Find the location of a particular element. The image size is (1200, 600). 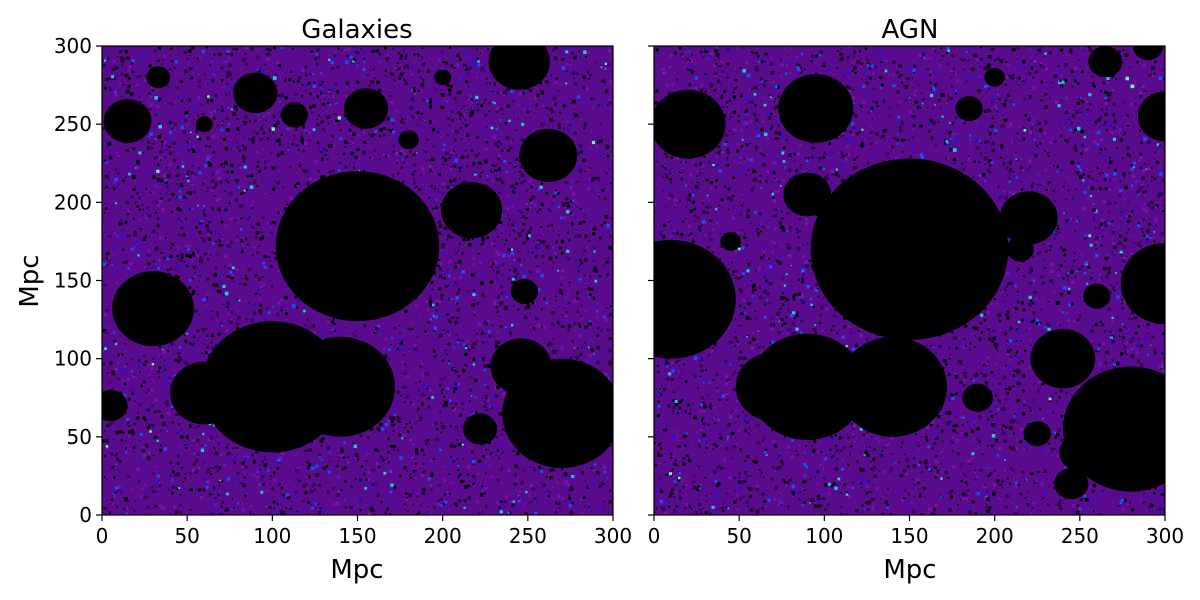

y-tick-label: 200 is located at coordinates (73, 202).